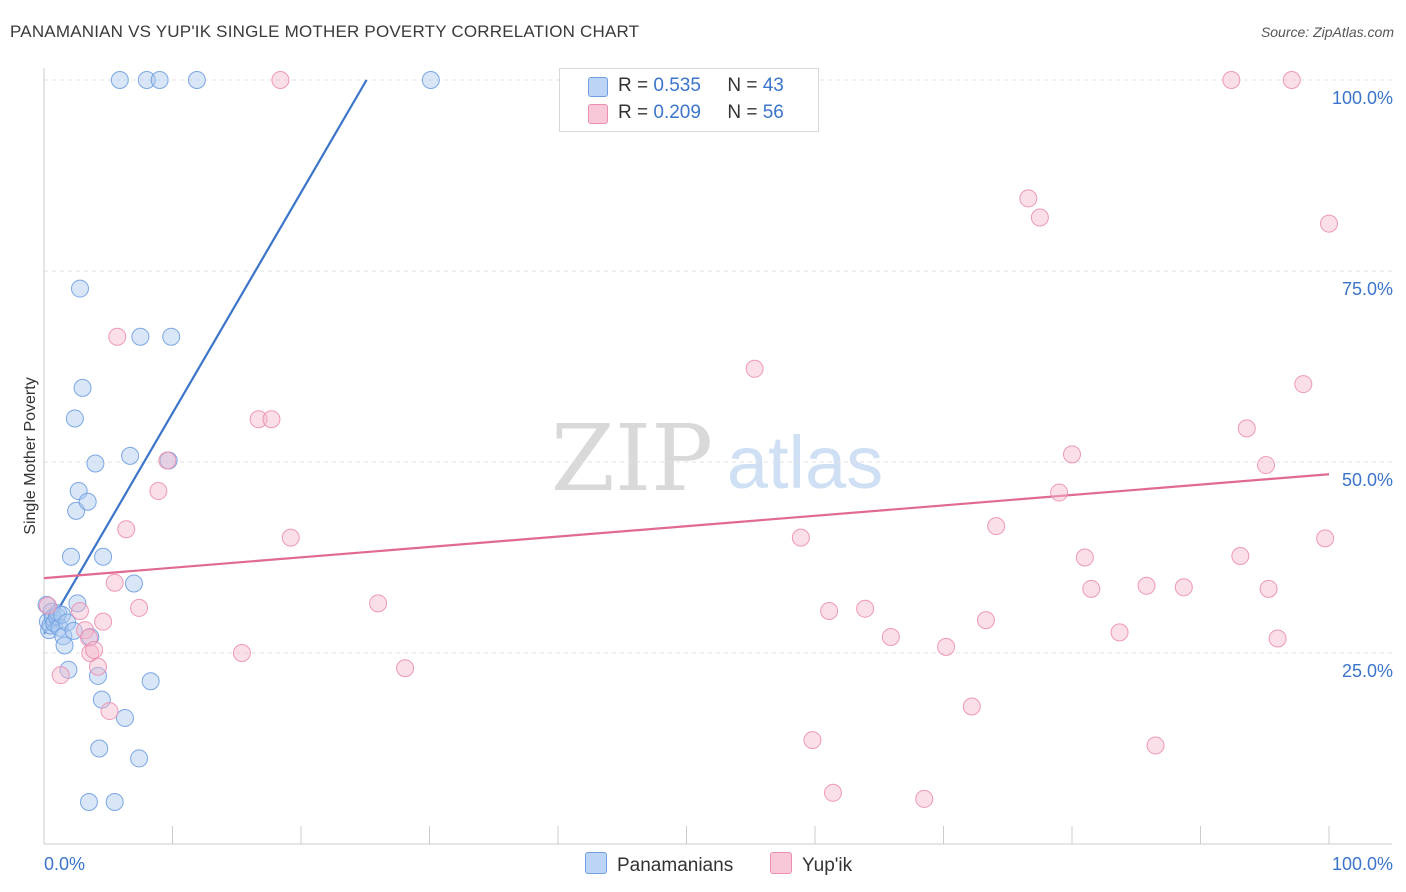 The image size is (1406, 892). I want to click on chart-source: Source: ZipAtlas.com, so click(1327, 32).